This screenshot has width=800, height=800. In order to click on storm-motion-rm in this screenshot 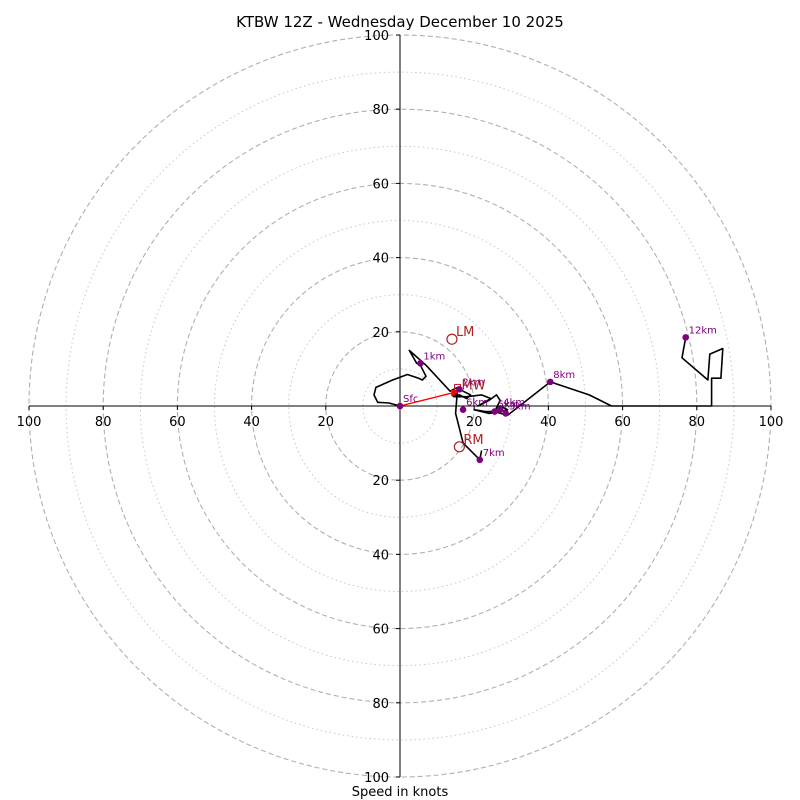, I will do `click(459, 447)`.